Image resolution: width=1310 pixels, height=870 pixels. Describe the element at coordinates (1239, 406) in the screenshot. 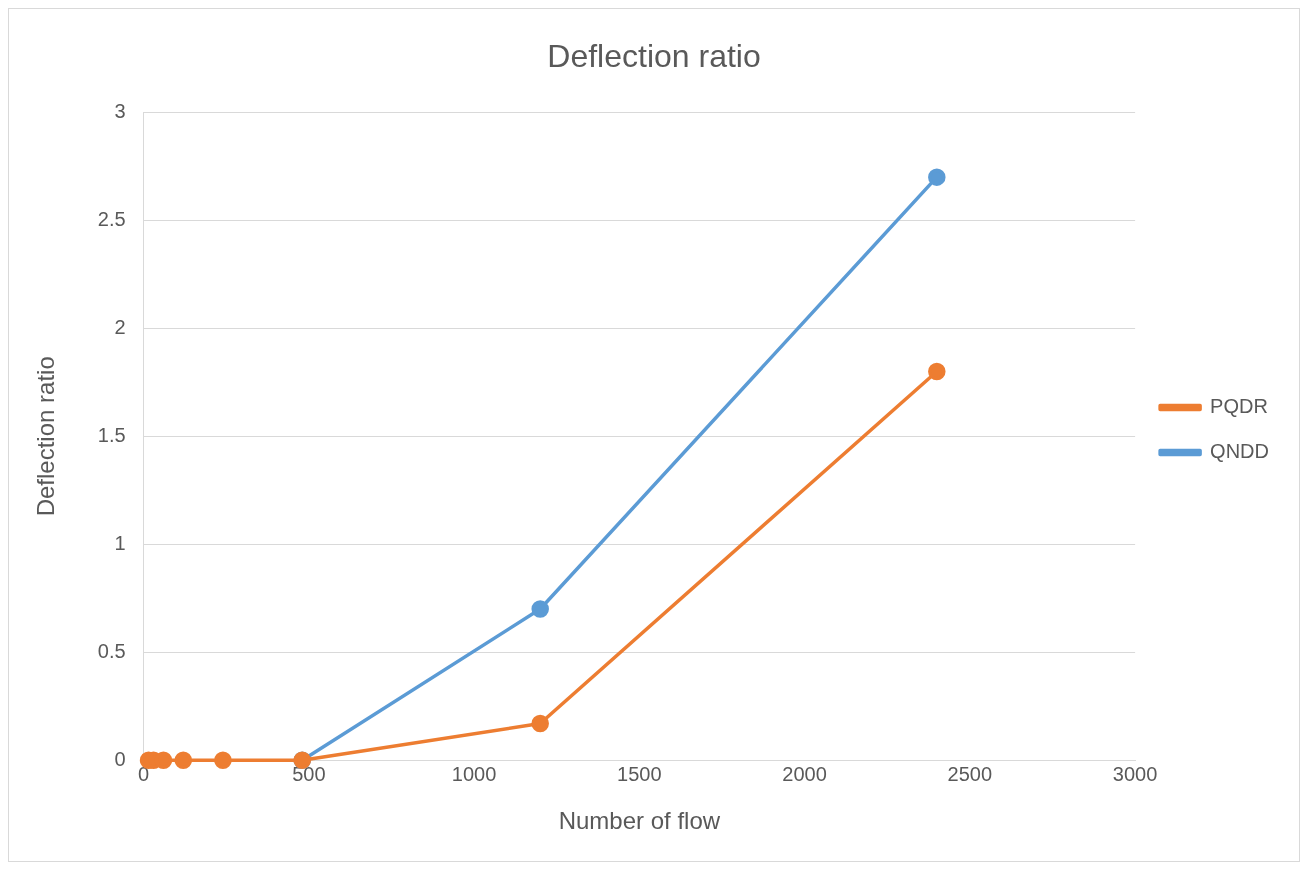

I see `legend-label: PQDR` at that location.